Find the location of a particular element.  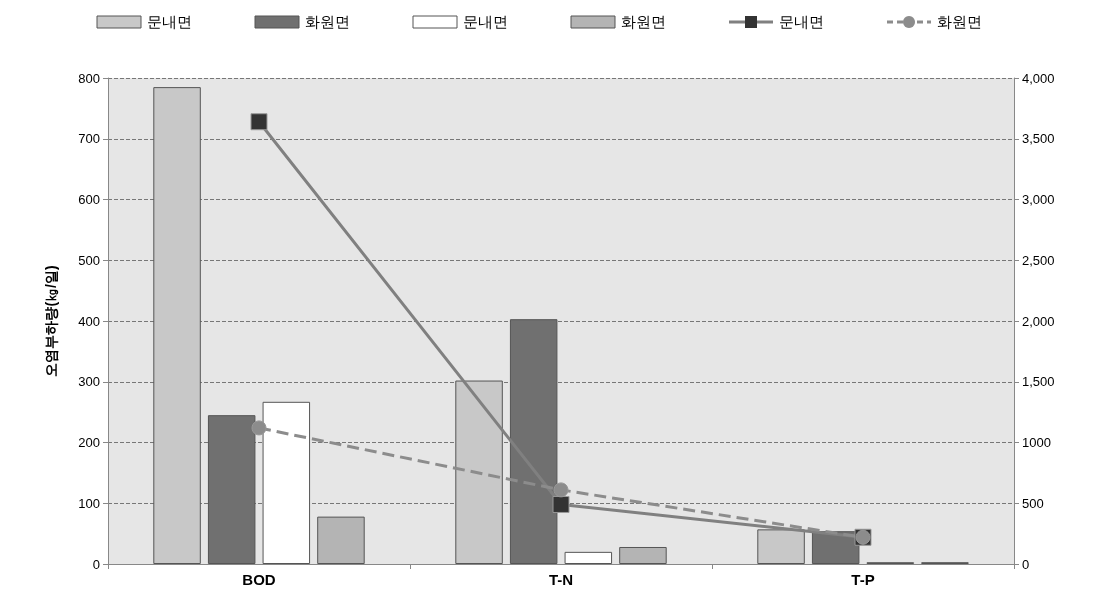

x-tick-label: T-N is located at coordinates (561, 579).